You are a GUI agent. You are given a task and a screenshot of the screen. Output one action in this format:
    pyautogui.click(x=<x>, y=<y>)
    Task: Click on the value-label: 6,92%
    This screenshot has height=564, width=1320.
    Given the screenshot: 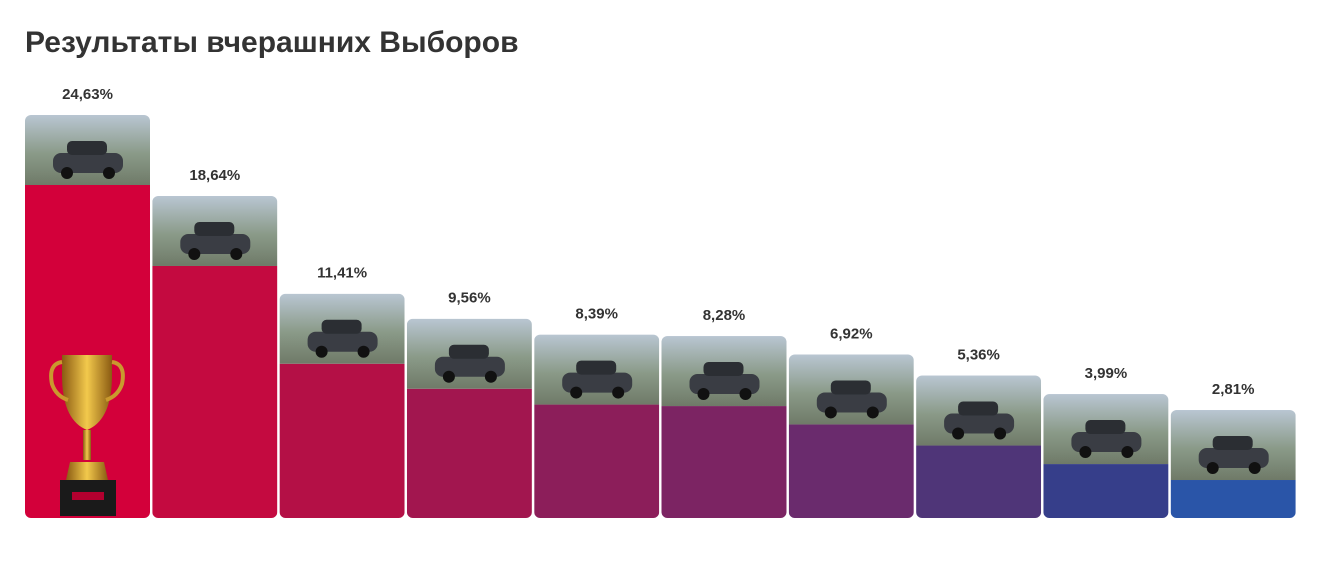 What is the action you would take?
    pyautogui.click(x=851, y=333)
    